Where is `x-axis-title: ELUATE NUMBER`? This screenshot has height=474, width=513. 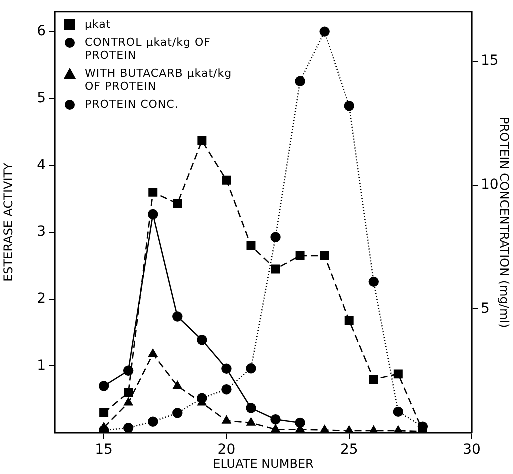 x-axis-title: ELUATE NUMBER is located at coordinates (263, 463).